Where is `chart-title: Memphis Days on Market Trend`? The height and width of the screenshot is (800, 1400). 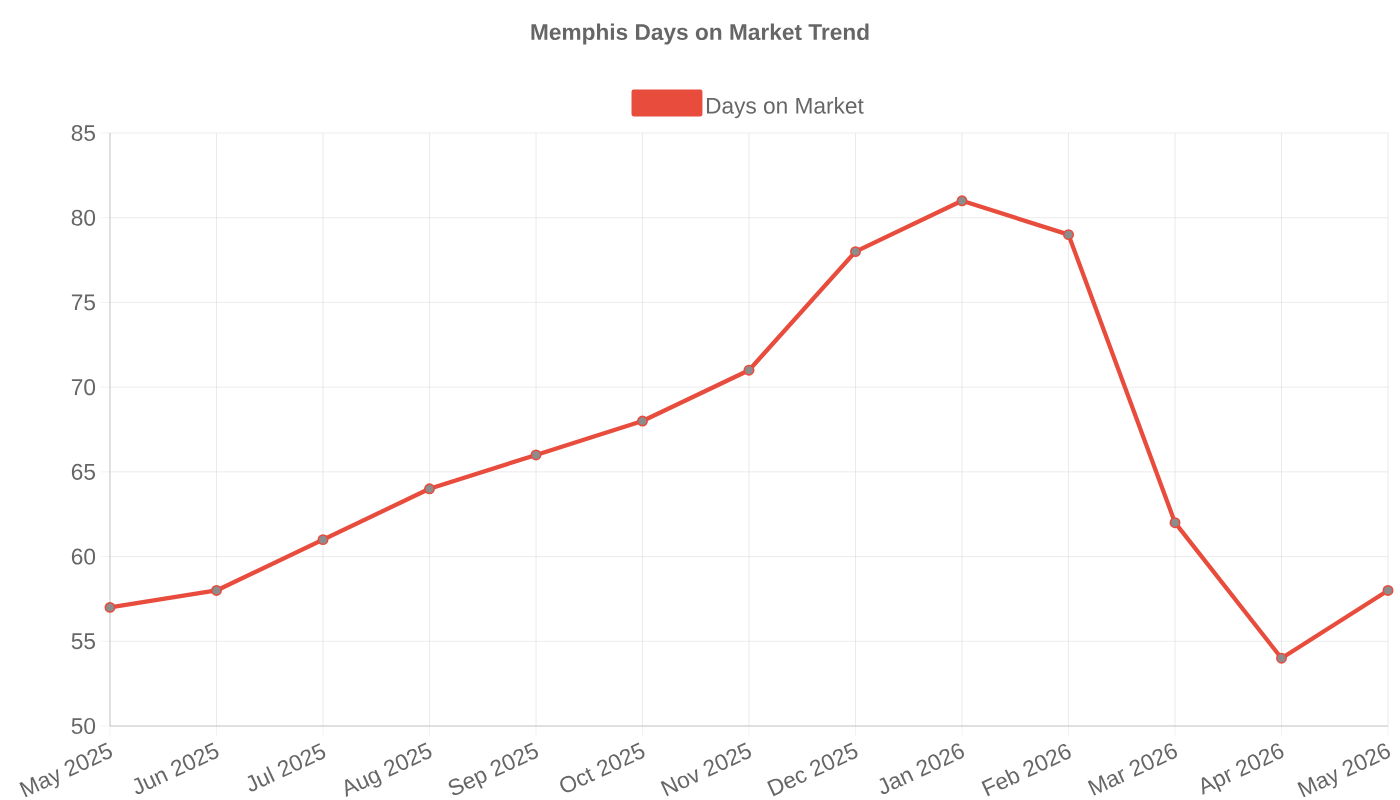 chart-title: Memphis Days on Market Trend is located at coordinates (700, 34).